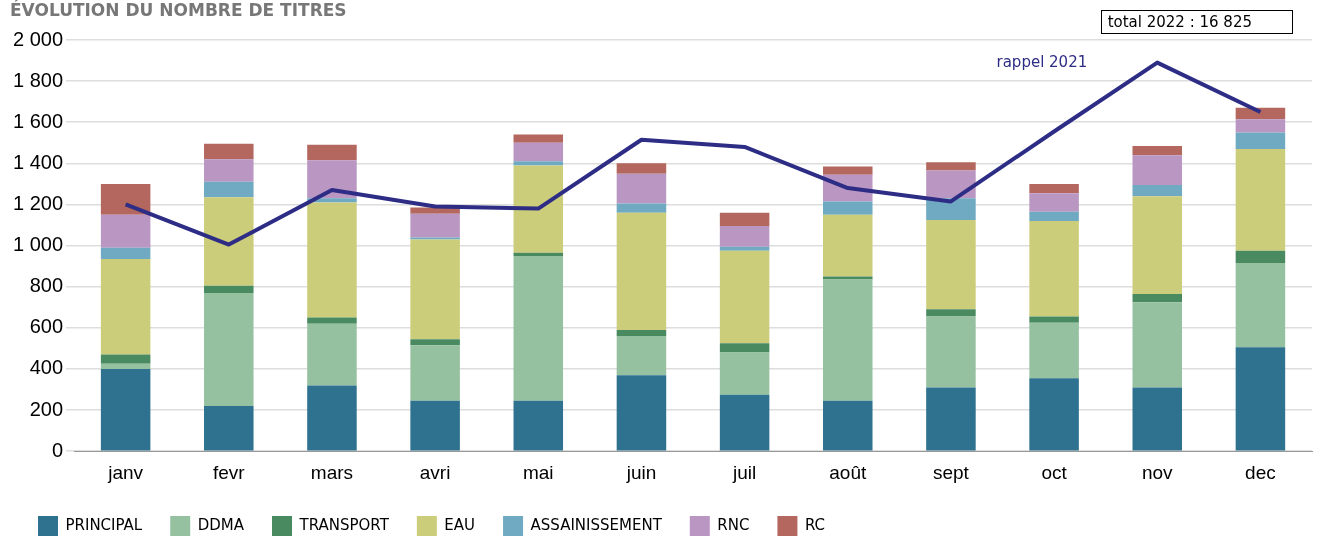 The width and height of the screenshot is (1327, 546). What do you see at coordinates (641, 472) in the screenshot?
I see `x-tick-label: juin` at bounding box center [641, 472].